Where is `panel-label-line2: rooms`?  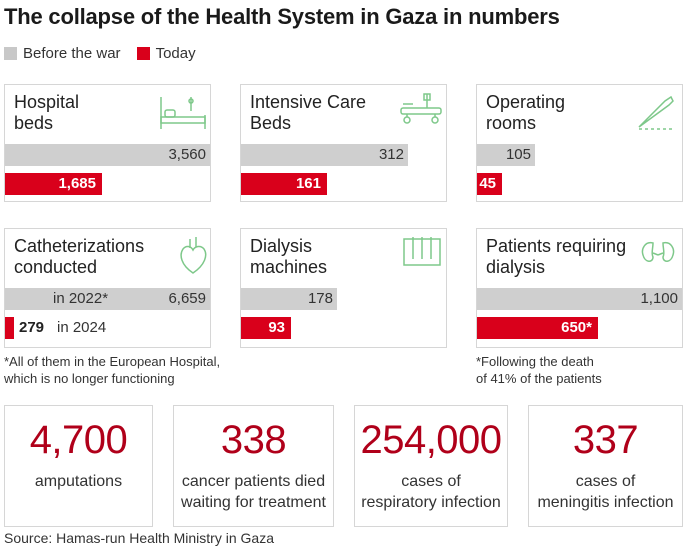
panel-label-line2: rooms is located at coordinates (511, 123).